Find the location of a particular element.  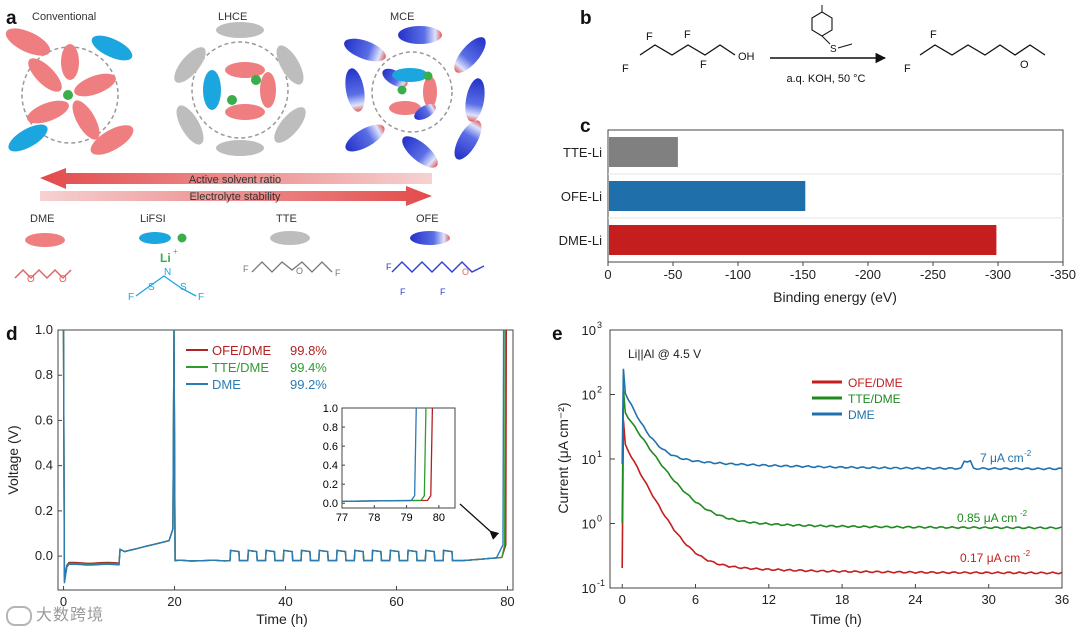

e-legend-name: DME is located at coordinates (861, 415).